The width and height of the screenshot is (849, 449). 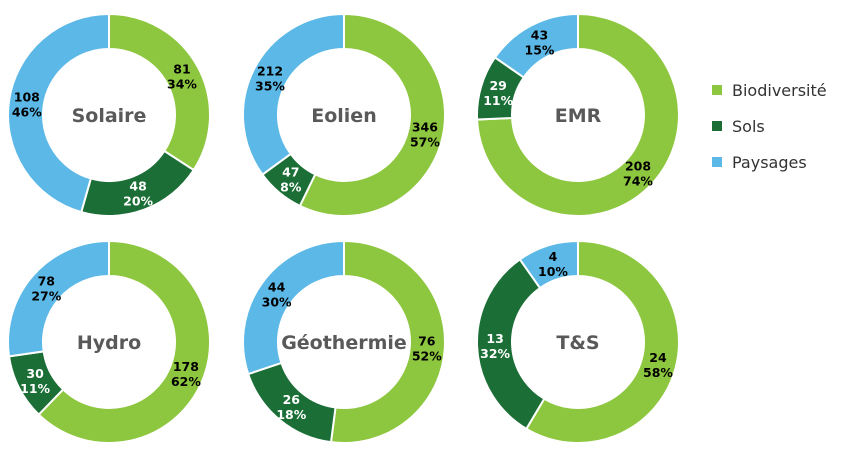 I want to click on legend-swatch-biodiversite, so click(x=717, y=90).